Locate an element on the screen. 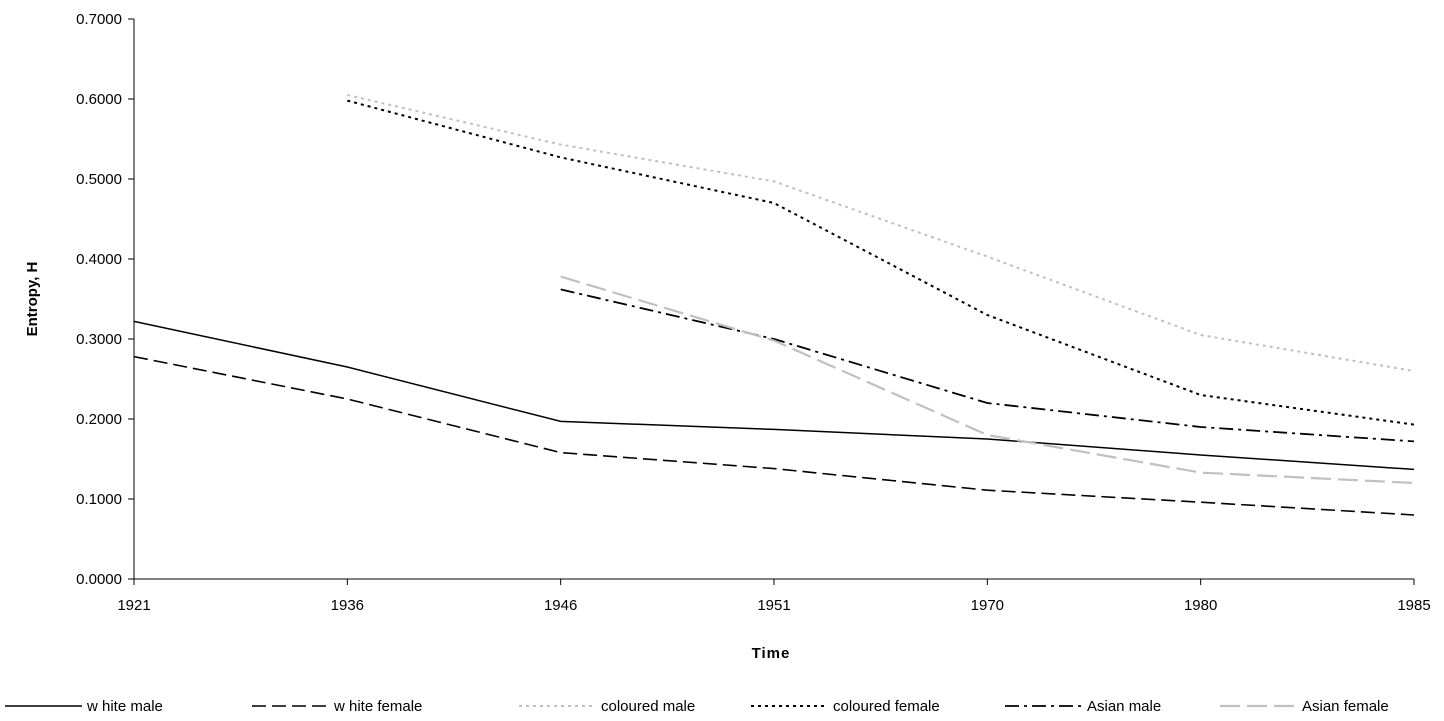  y-tick-label: 0.6000 is located at coordinates (99, 99).